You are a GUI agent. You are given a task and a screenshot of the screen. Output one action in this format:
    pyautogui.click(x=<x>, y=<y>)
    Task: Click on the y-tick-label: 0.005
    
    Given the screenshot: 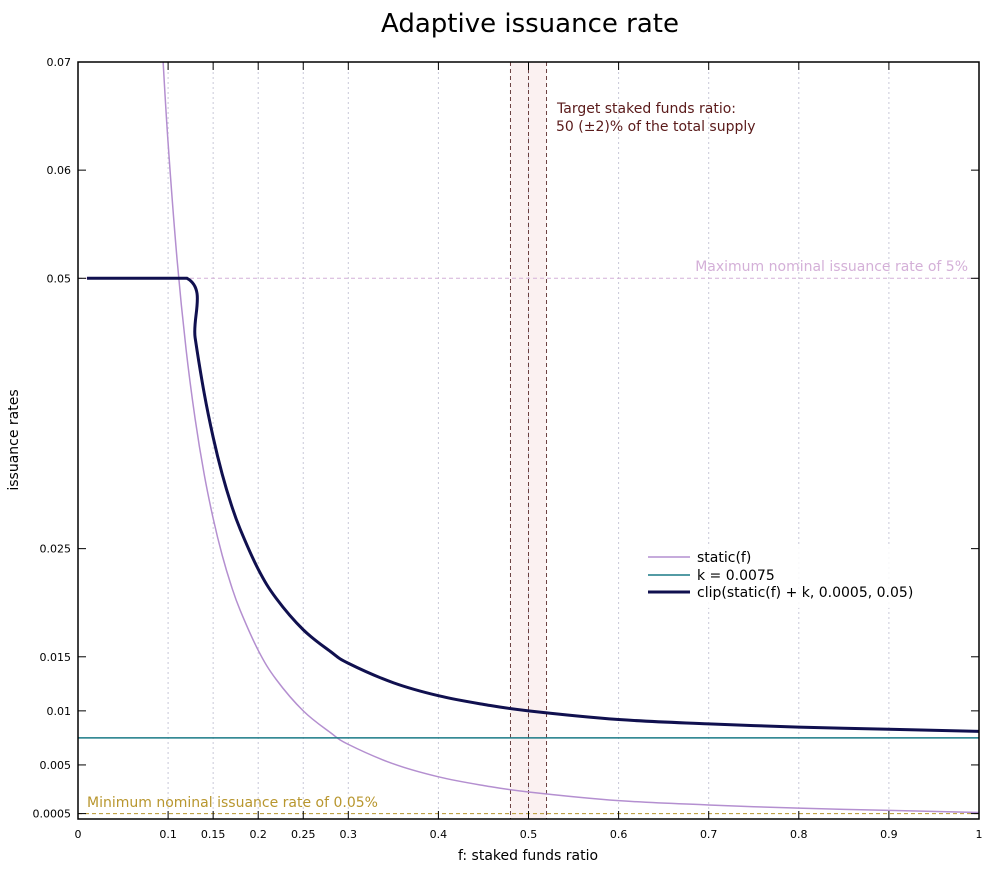 What is the action you would take?
    pyautogui.click(x=56, y=765)
    